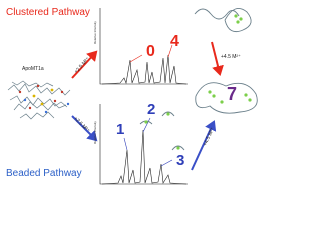 This screenshot has width=320, height=240. Describe the element at coordinates (39, 100) in the screenshot. I see `protein-structure` at that location.